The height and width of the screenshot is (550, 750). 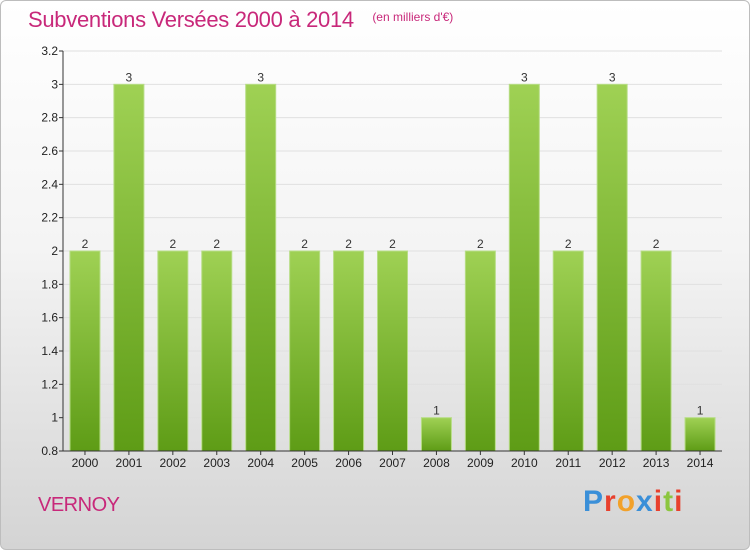 What do you see at coordinates (669, 501) in the screenshot?
I see `brand-letter: t` at bounding box center [669, 501].